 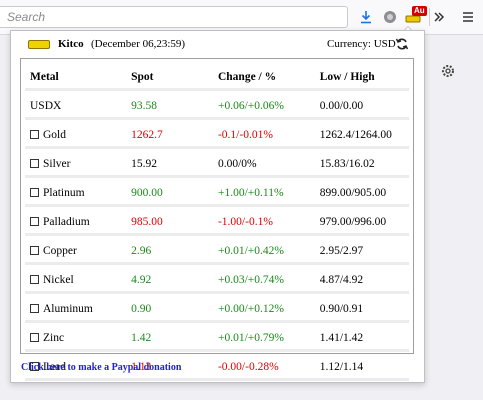 I want to click on table-header-row: Metal Spot Change / % Low / High, so click(x=217, y=78).